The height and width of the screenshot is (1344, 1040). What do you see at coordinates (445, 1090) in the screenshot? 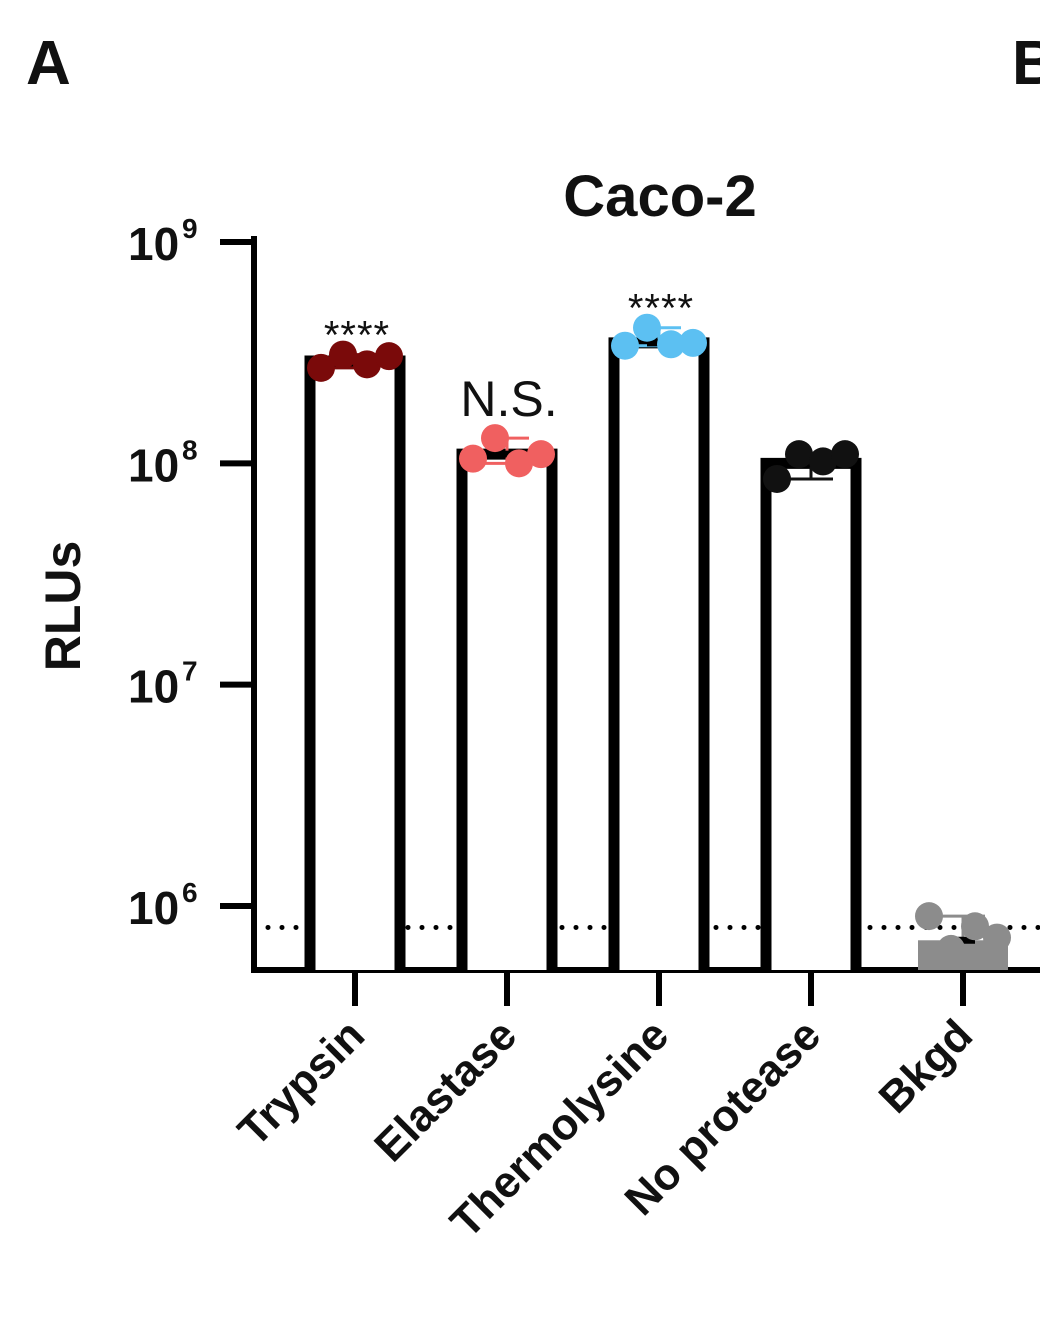
I see `x-tick-label: Elastase` at bounding box center [445, 1090].